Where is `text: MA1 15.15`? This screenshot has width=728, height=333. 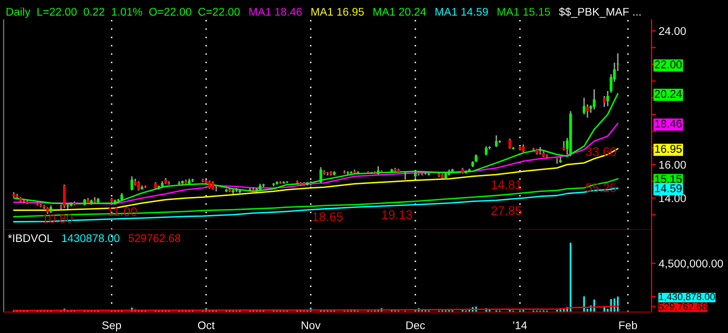
text: MA1 15.15 is located at coordinates (524, 12).